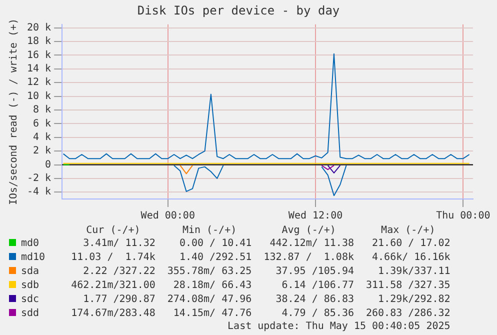 Image resolution: width=497 pixels, height=335 pixels. Describe the element at coordinates (30, 313) in the screenshot. I see `legend-label: sdd` at that location.